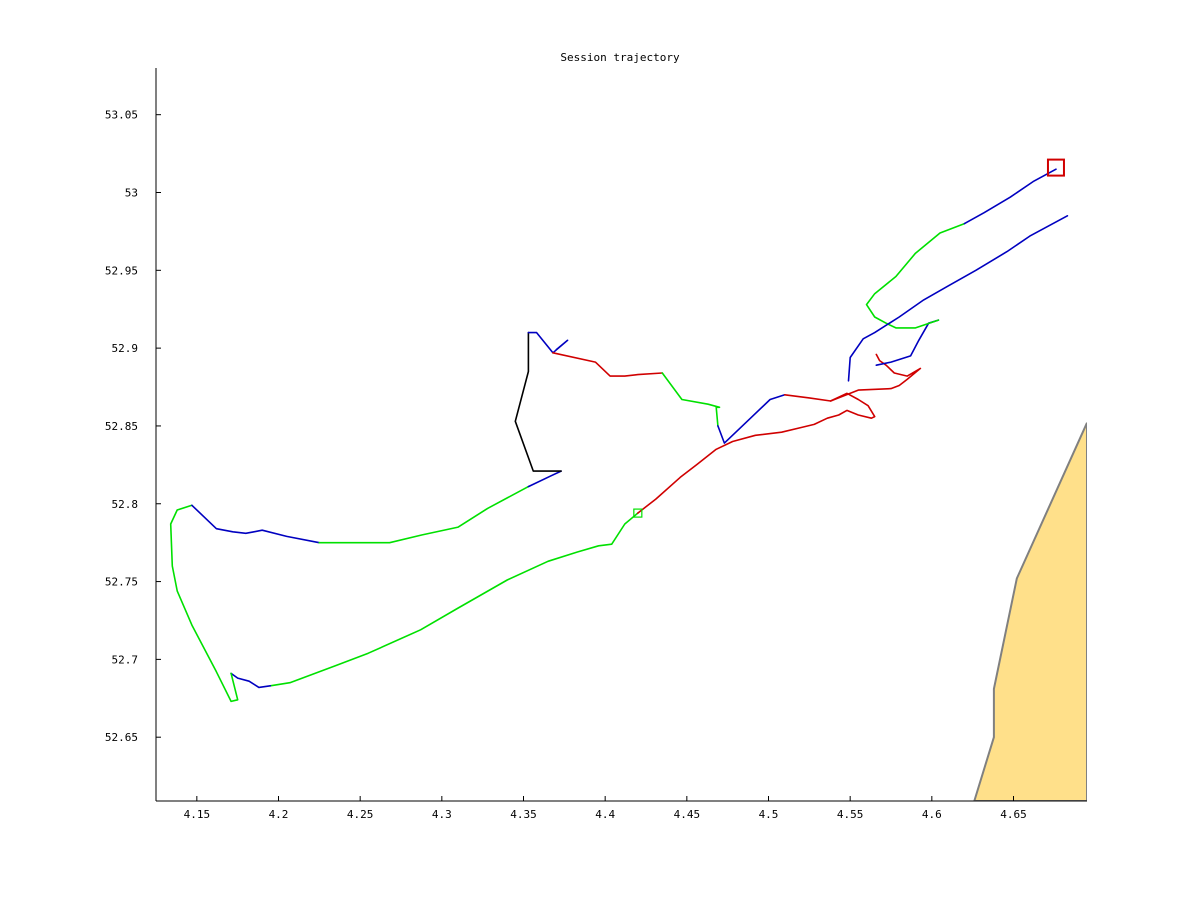  Describe the element at coordinates (121, 737) in the screenshot. I see `y-tick-label: 52.65` at that location.